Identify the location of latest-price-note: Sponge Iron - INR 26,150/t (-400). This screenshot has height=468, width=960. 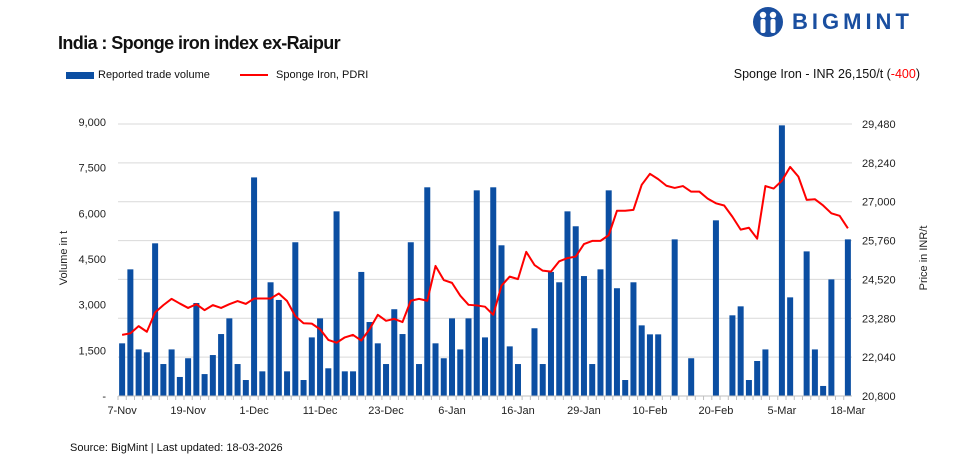
(827, 74).